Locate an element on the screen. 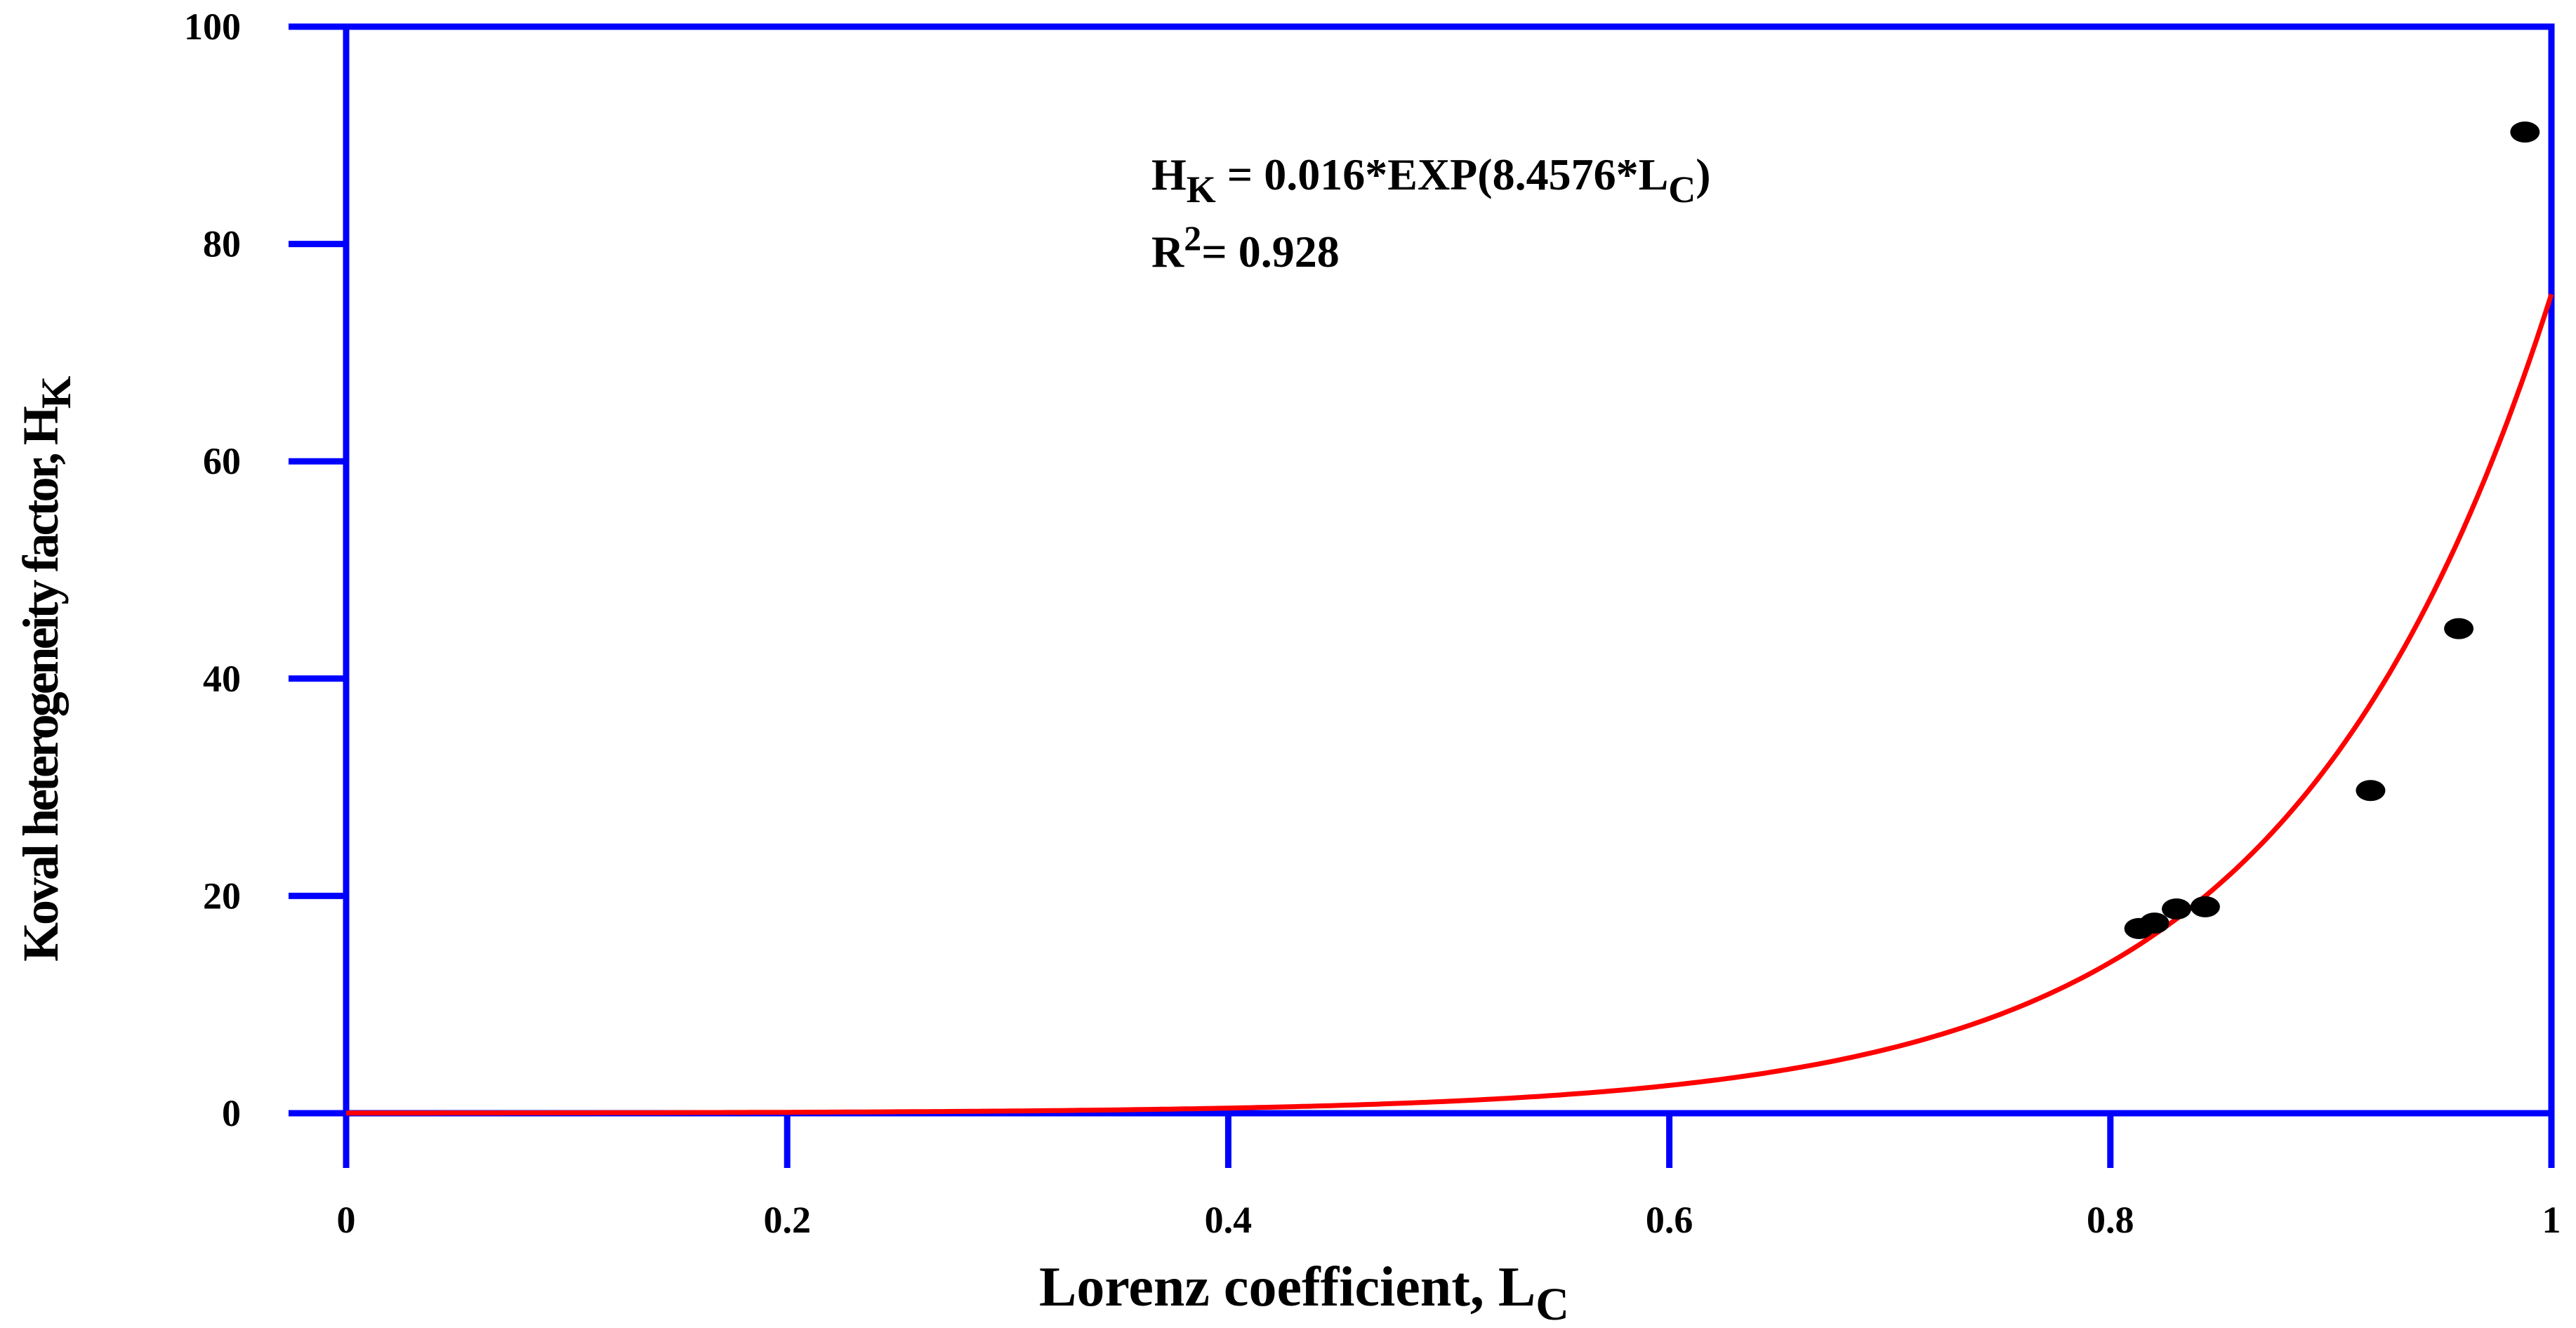 The width and height of the screenshot is (2576, 1328). y-tick-label: 100 is located at coordinates (212, 27).